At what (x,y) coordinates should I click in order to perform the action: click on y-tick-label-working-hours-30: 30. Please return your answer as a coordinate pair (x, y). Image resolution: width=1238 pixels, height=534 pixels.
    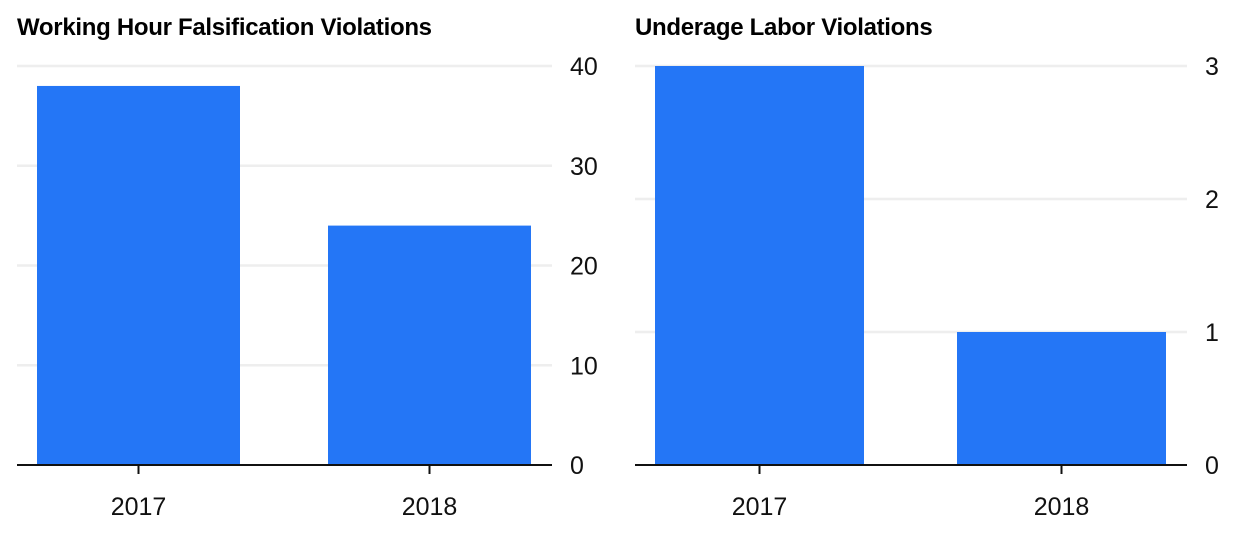
    Looking at the image, I should click on (584, 167).